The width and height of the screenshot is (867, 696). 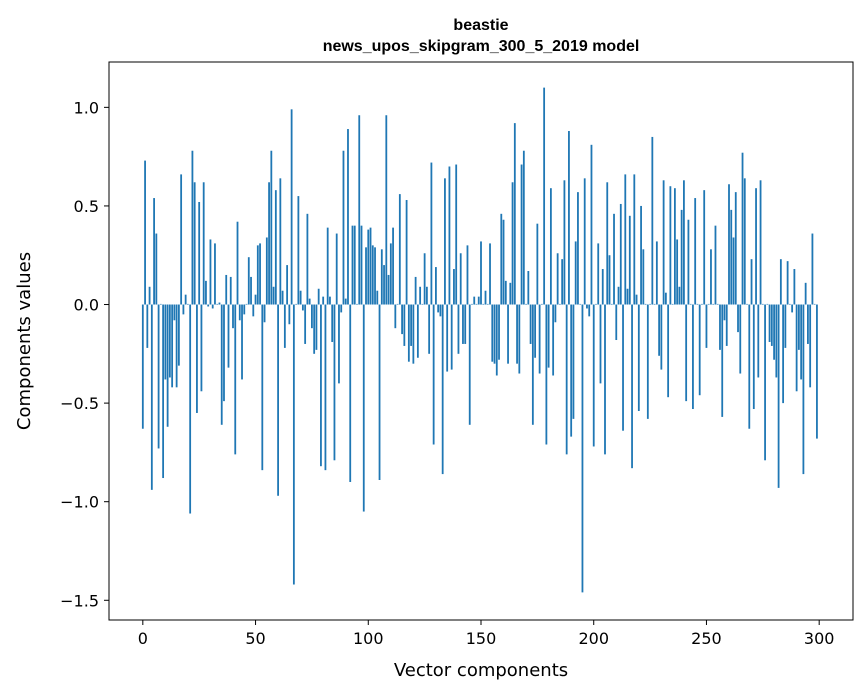 What do you see at coordinates (143, 638) in the screenshot?
I see `x-tick-label-0: 0` at bounding box center [143, 638].